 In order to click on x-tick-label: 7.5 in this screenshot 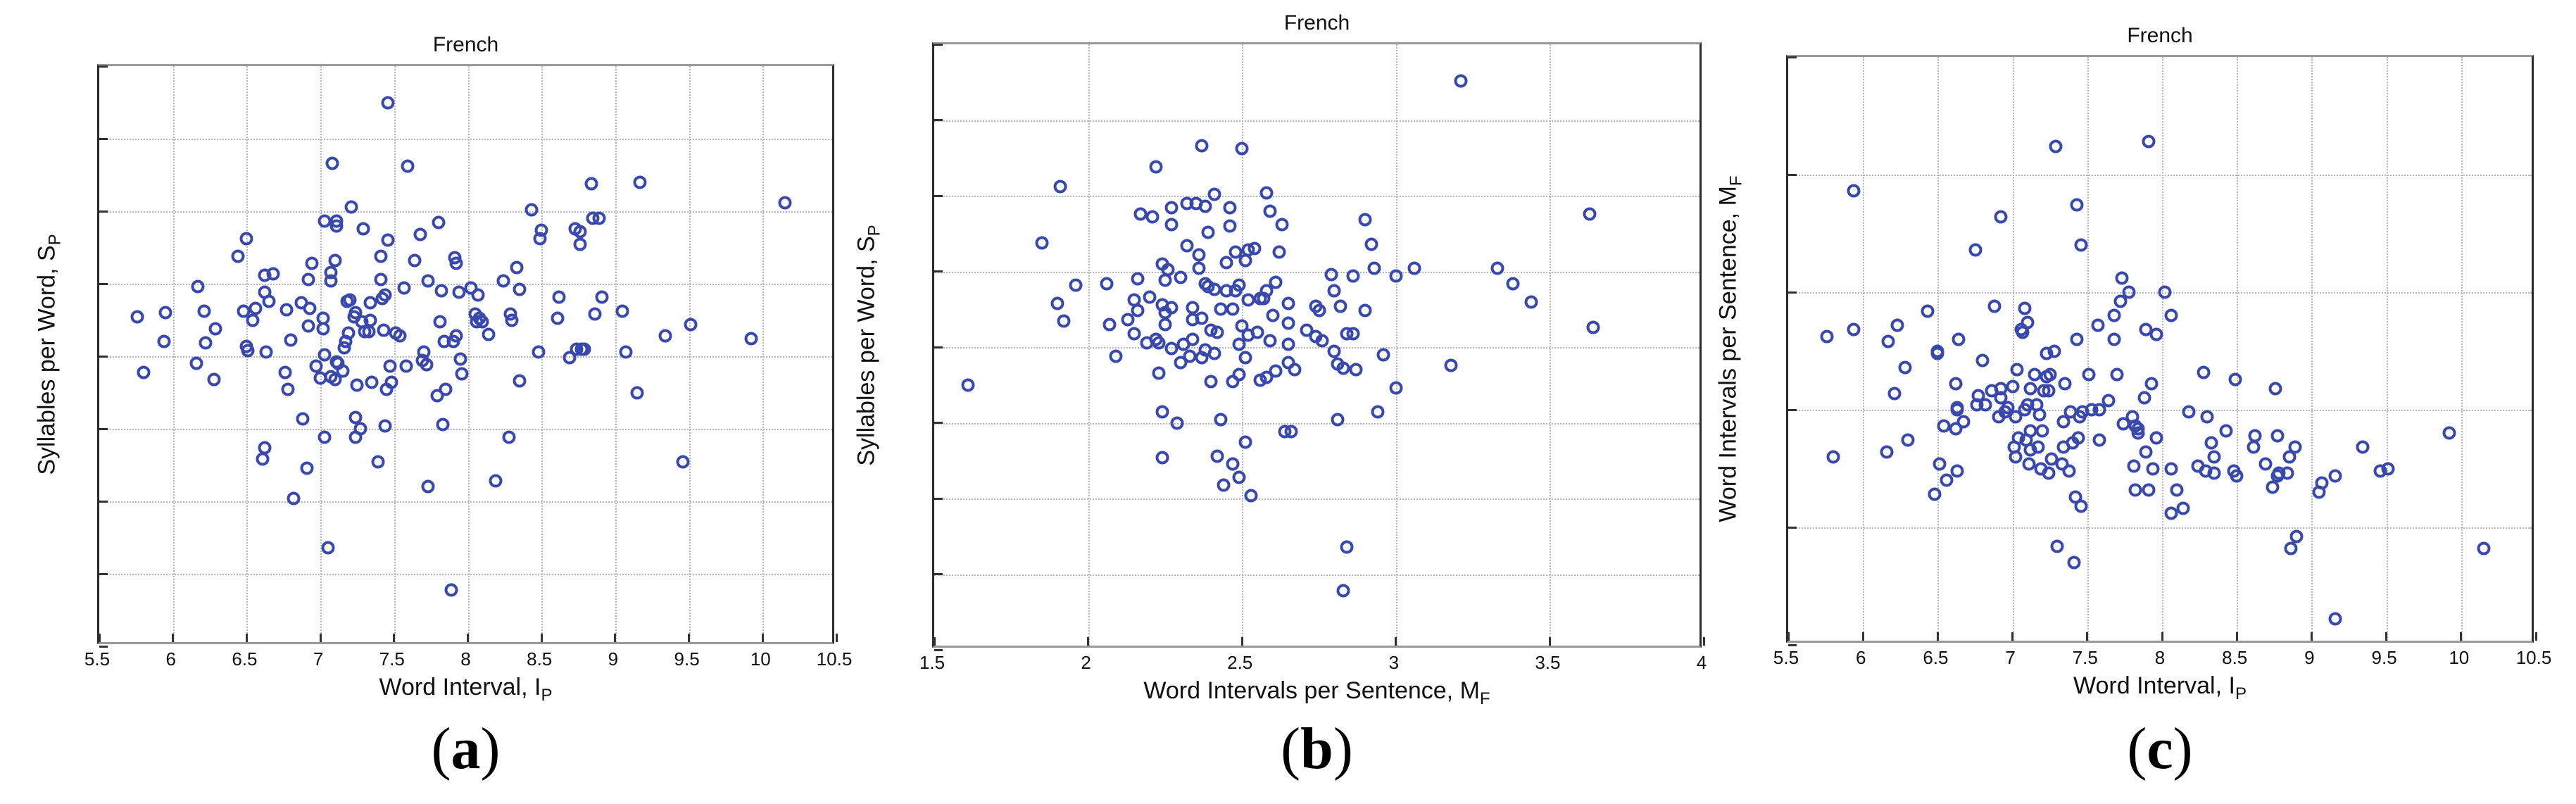, I will do `click(2085, 657)`.